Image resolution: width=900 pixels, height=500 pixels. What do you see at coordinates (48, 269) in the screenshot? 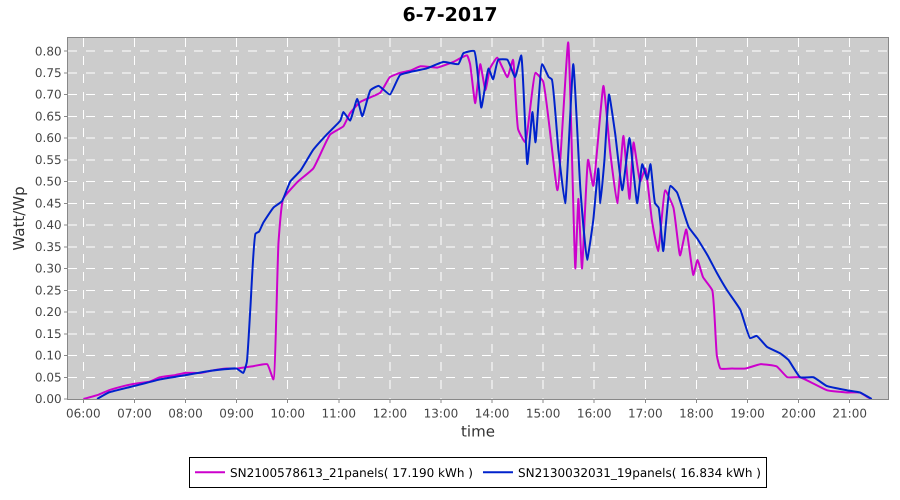
I see `y-tick-label: 0.30` at bounding box center [48, 269].